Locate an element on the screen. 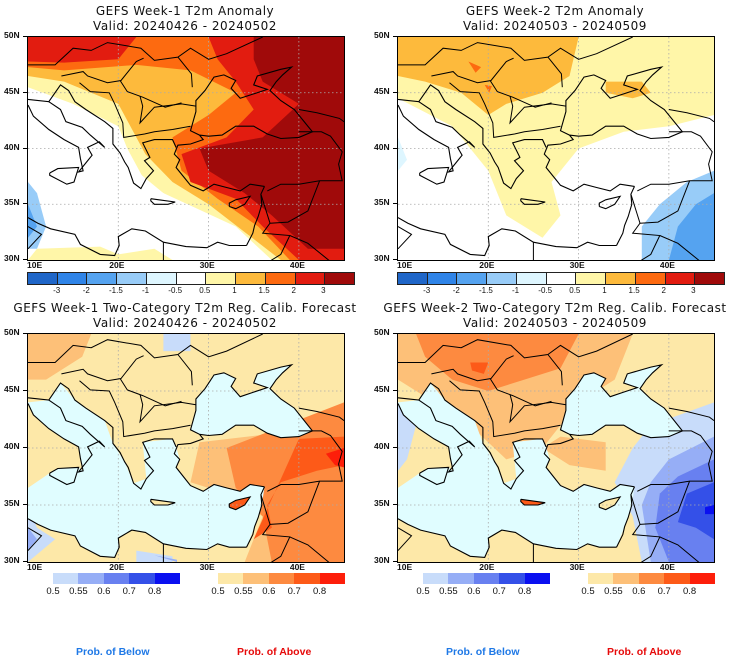 The image size is (740, 662). colorbar-label: 1.5 is located at coordinates (264, 290).